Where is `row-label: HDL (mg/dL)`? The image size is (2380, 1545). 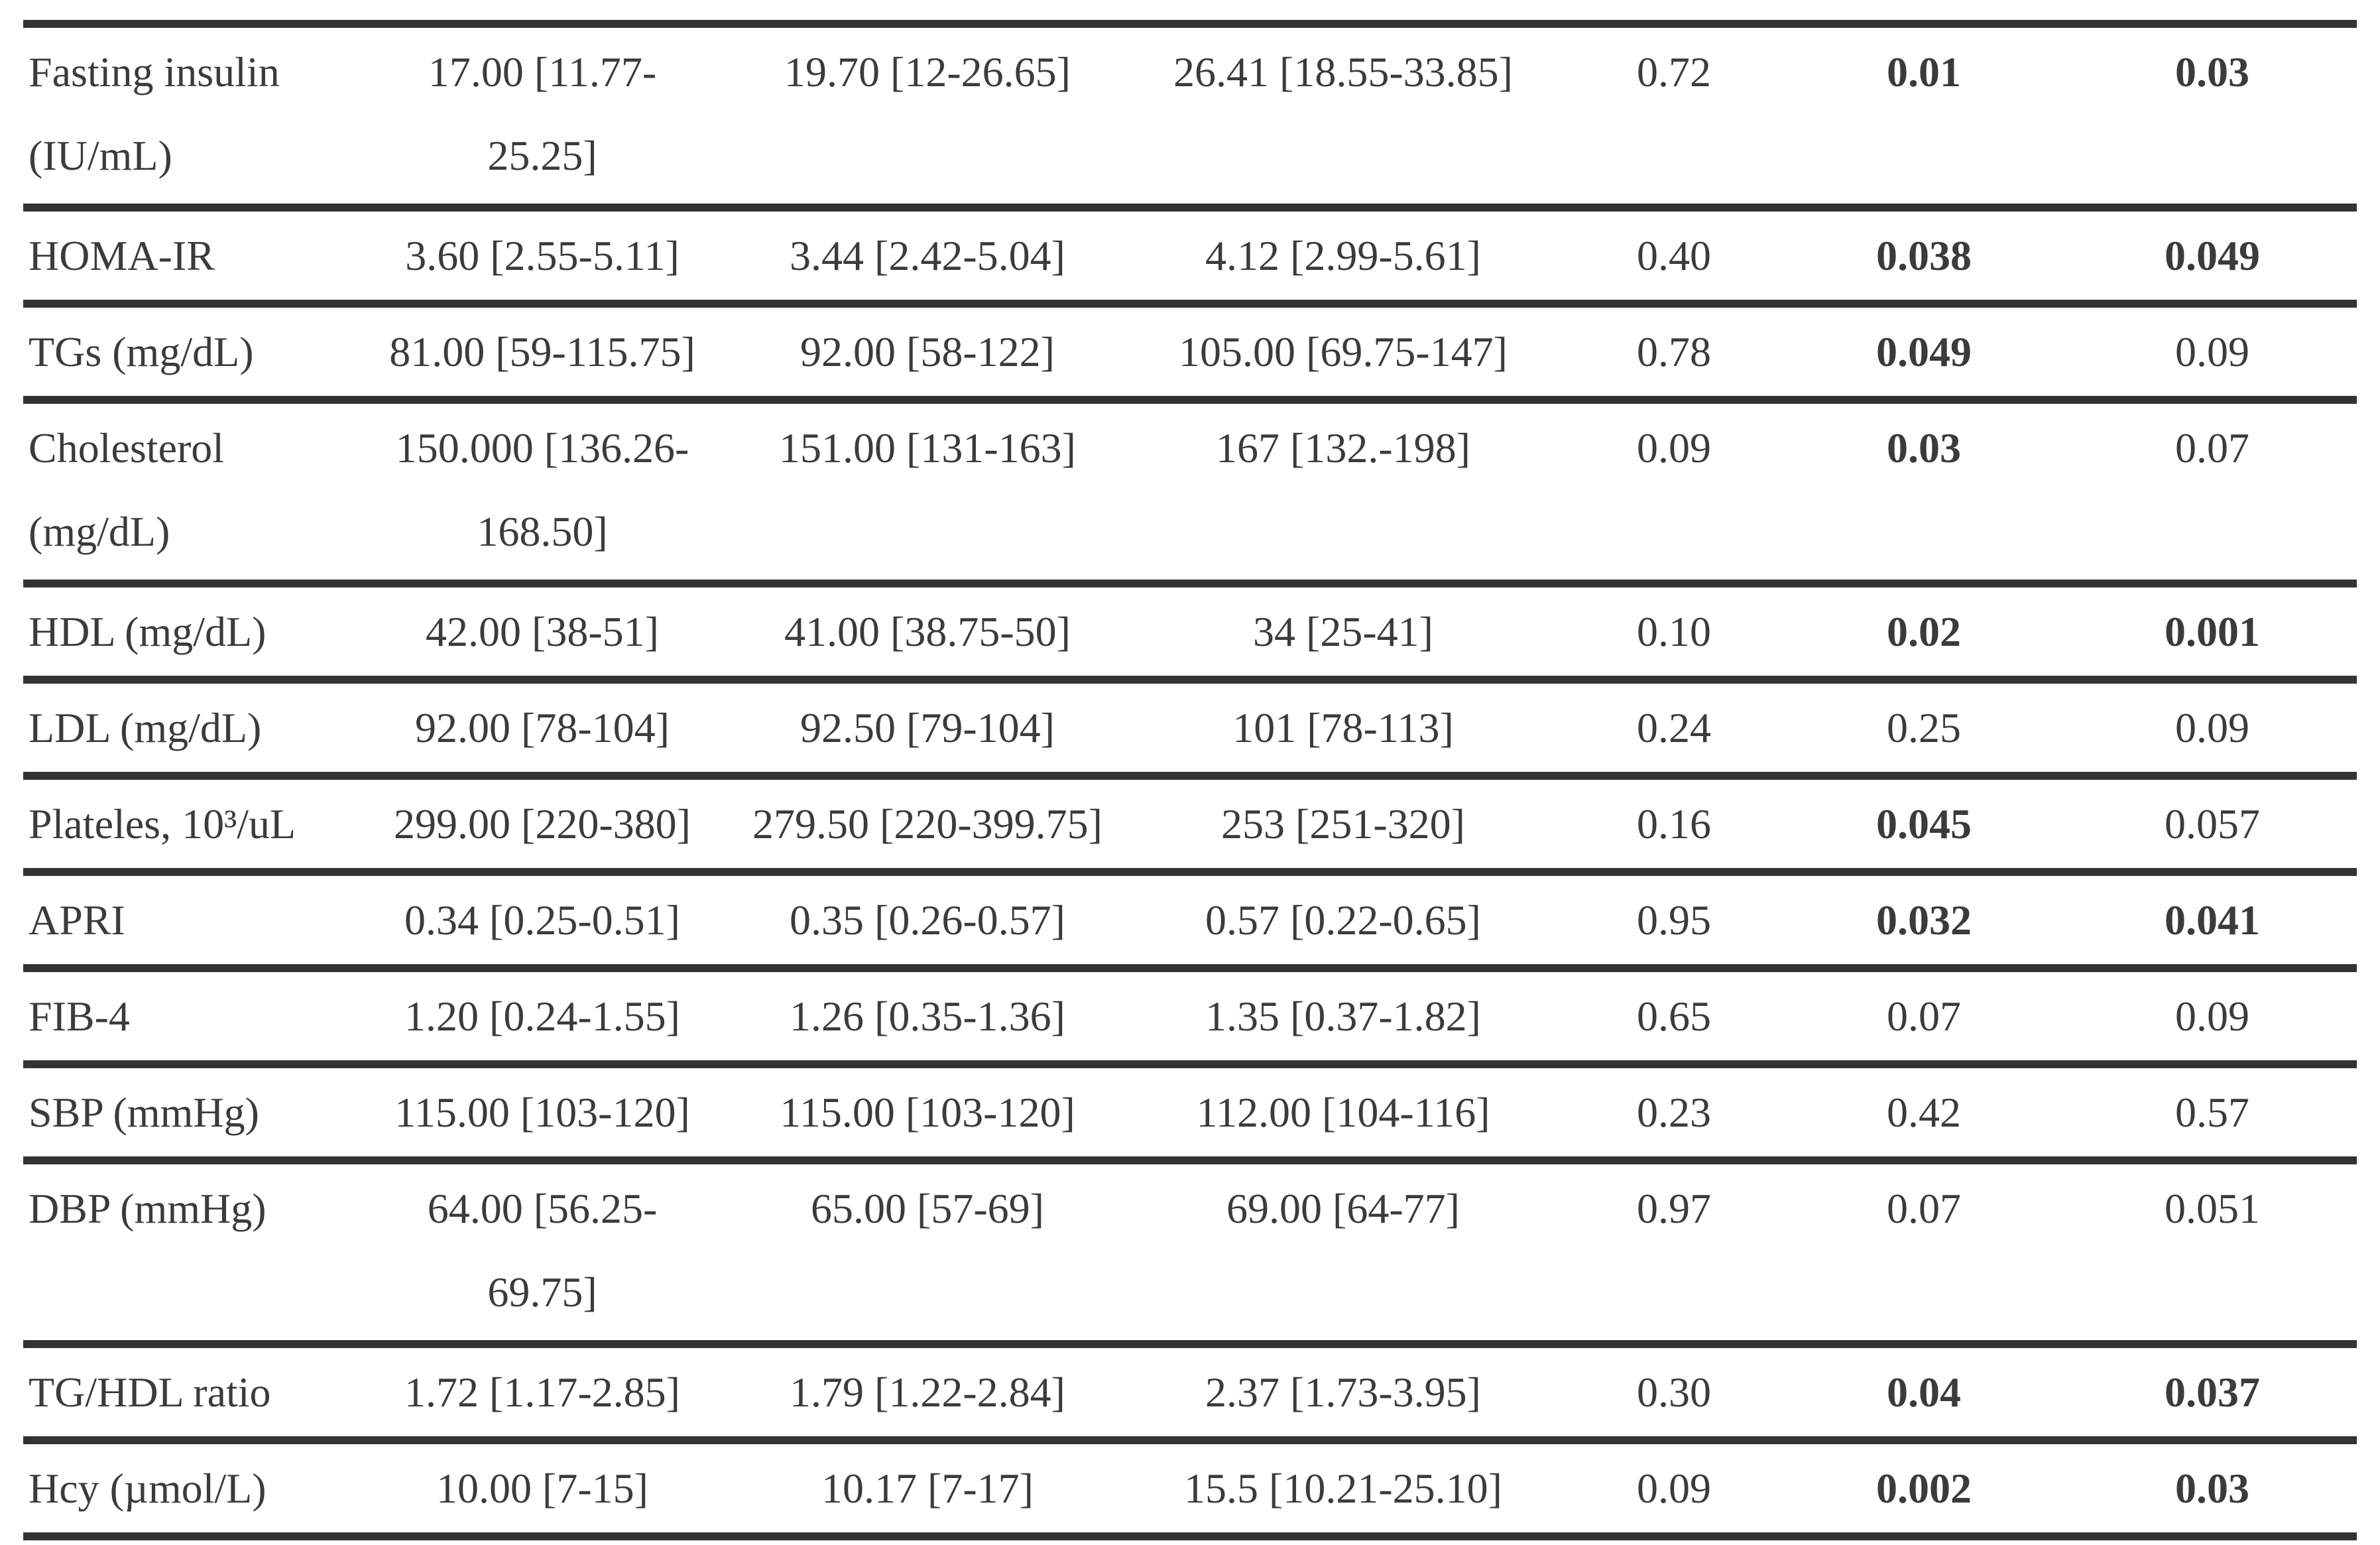
row-label: HDL (mg/dL) is located at coordinates (148, 631).